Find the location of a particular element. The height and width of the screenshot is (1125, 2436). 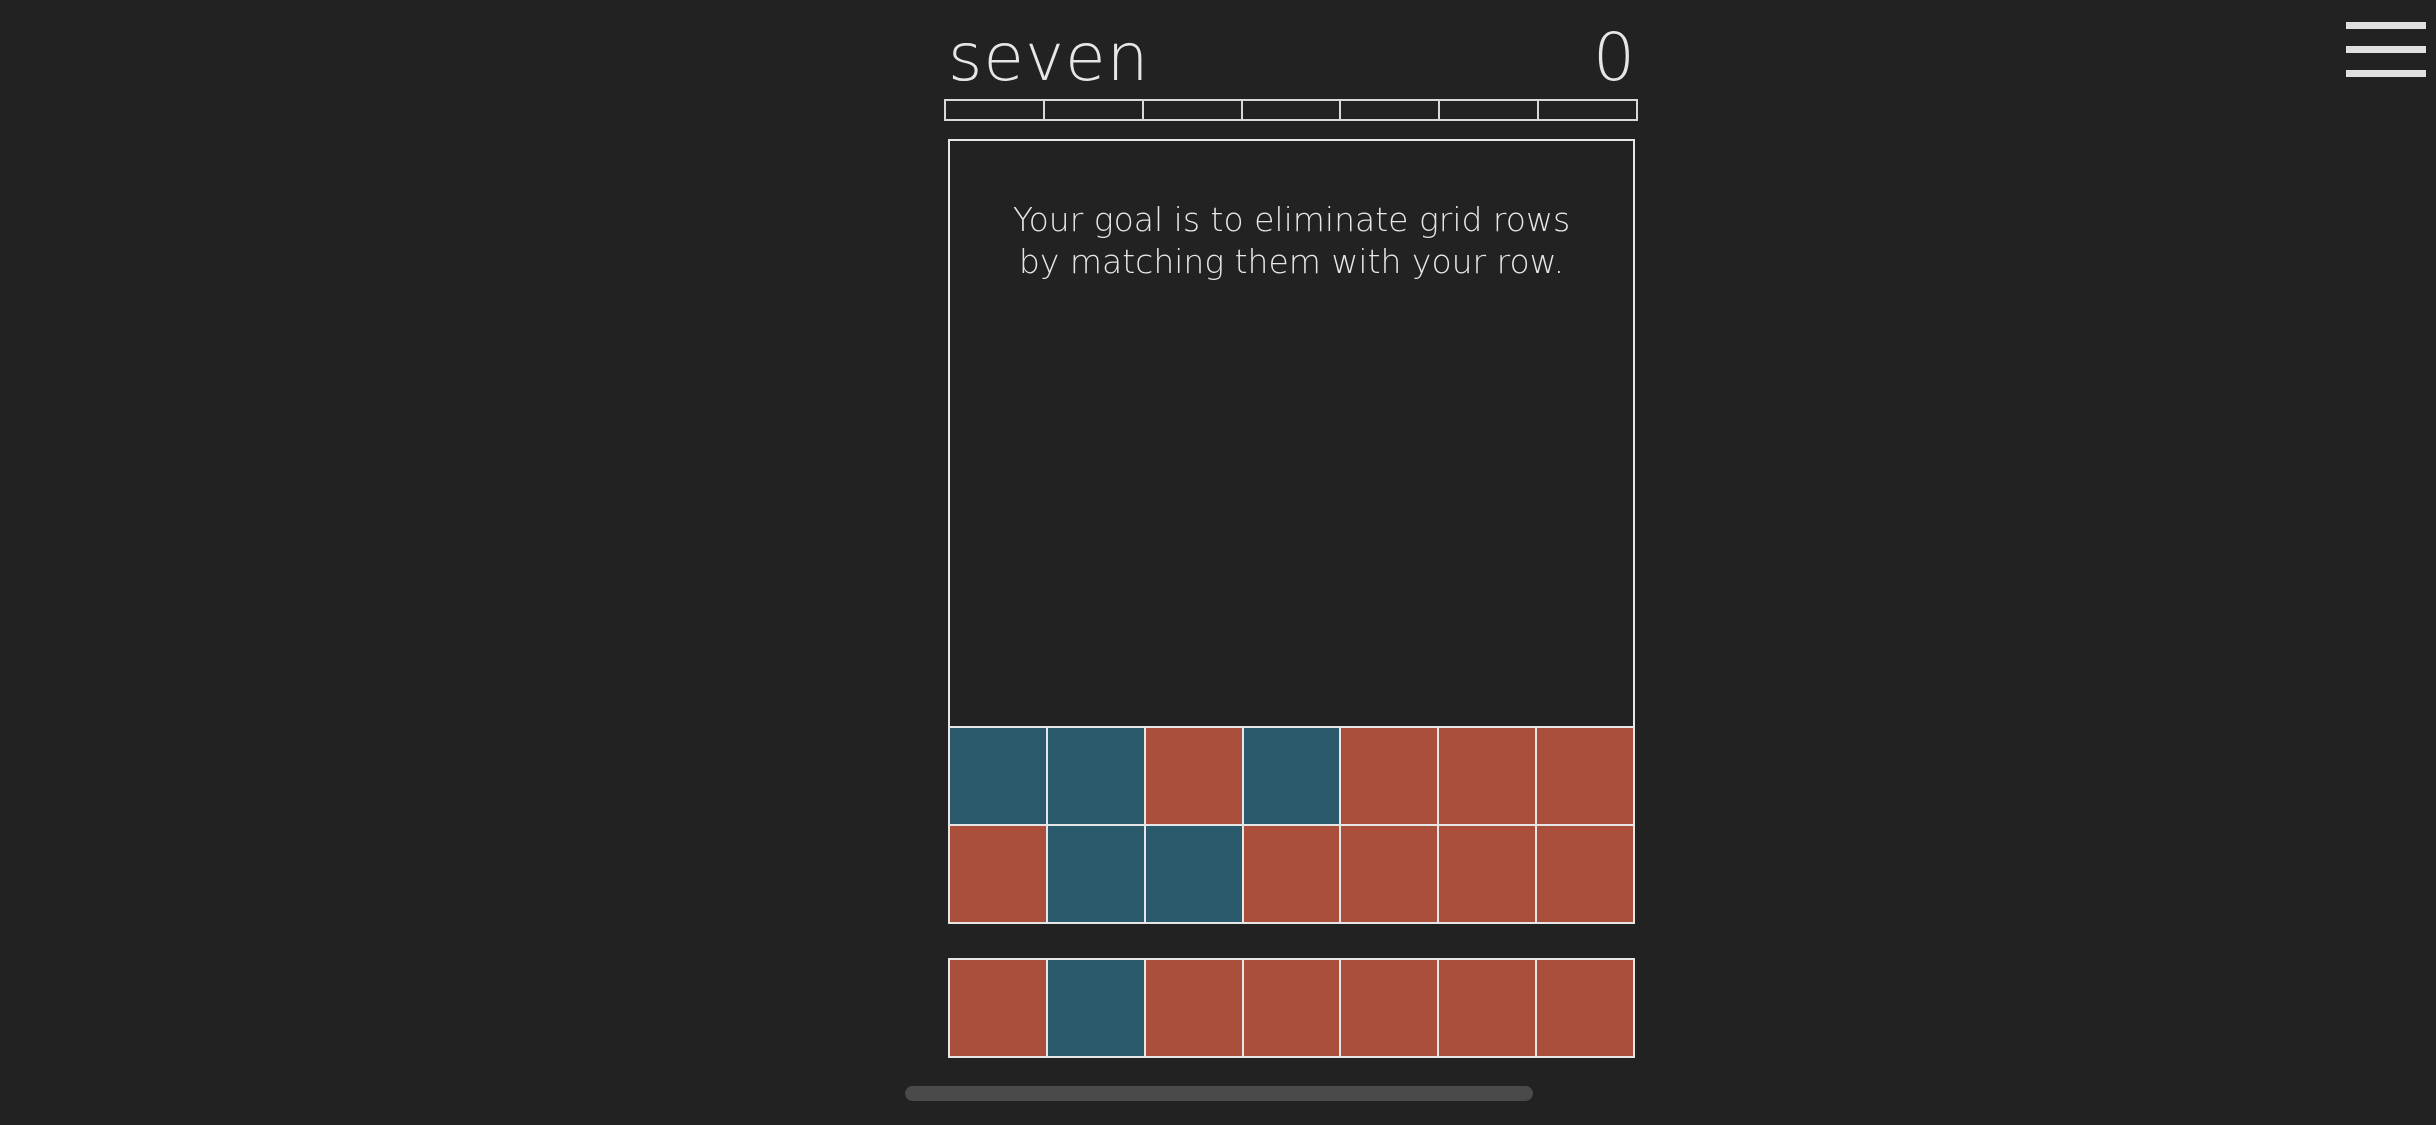

player-cell-blue is located at coordinates (1096, 1008).